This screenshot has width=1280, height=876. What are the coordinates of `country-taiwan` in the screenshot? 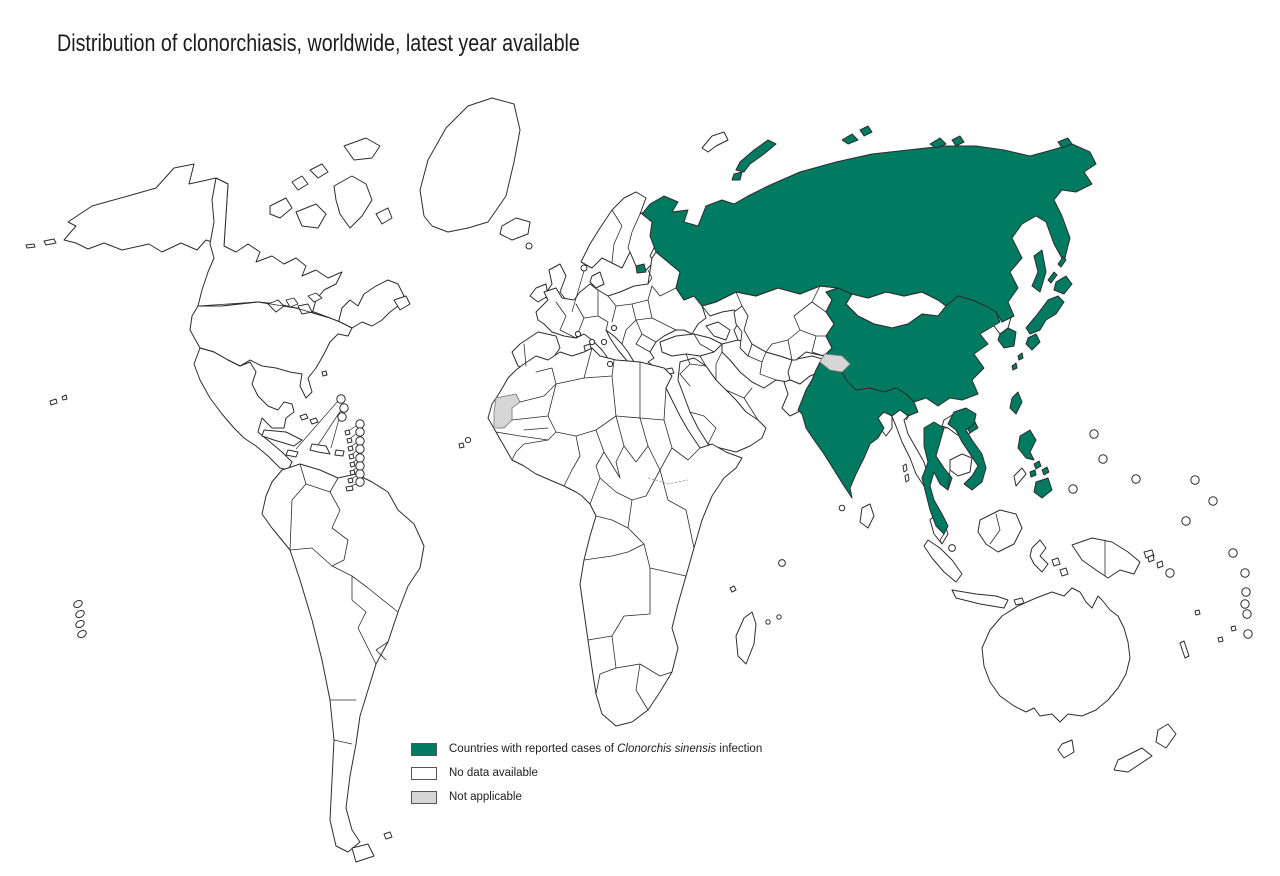 It's located at (1016, 403).